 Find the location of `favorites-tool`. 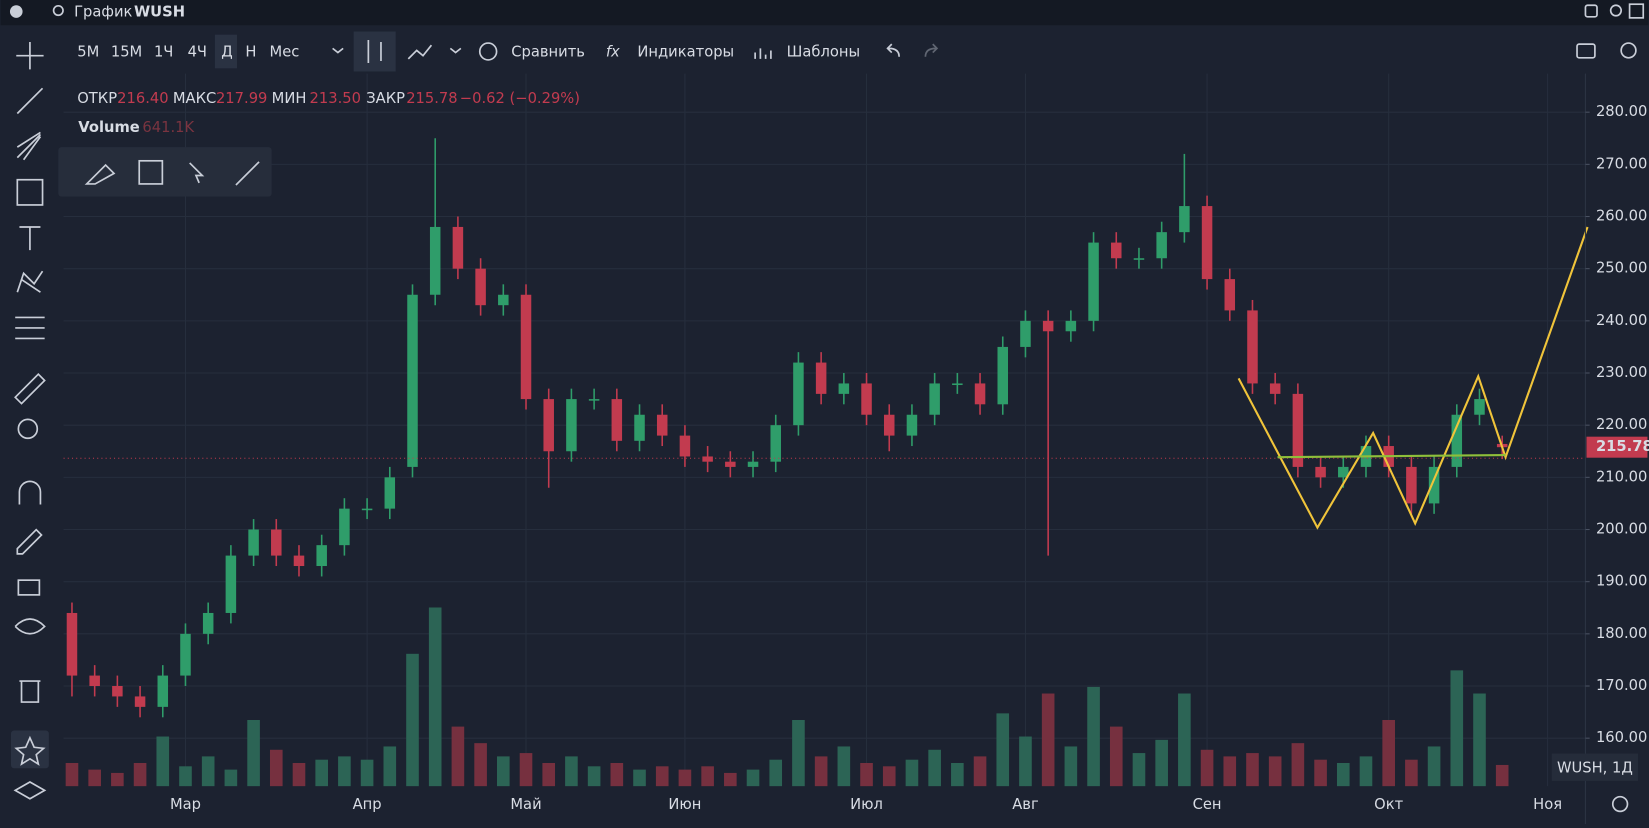

favorites-tool is located at coordinates (30, 749).